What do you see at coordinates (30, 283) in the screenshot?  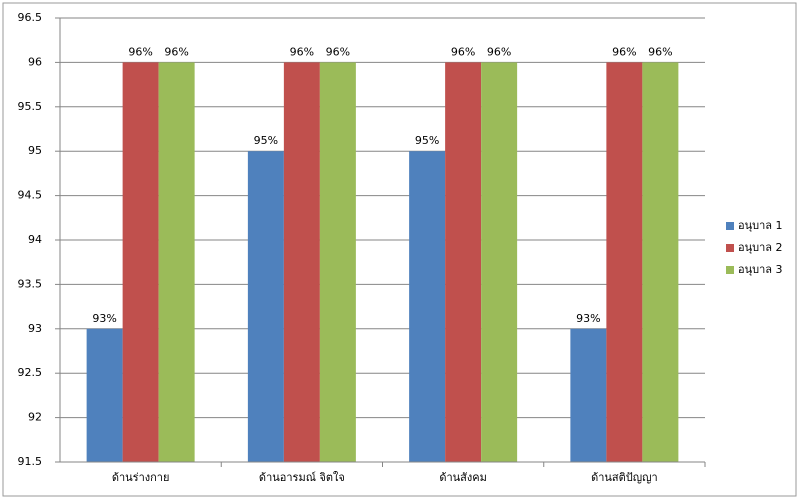 I see `y-tick-label: 93.5` at bounding box center [30, 283].